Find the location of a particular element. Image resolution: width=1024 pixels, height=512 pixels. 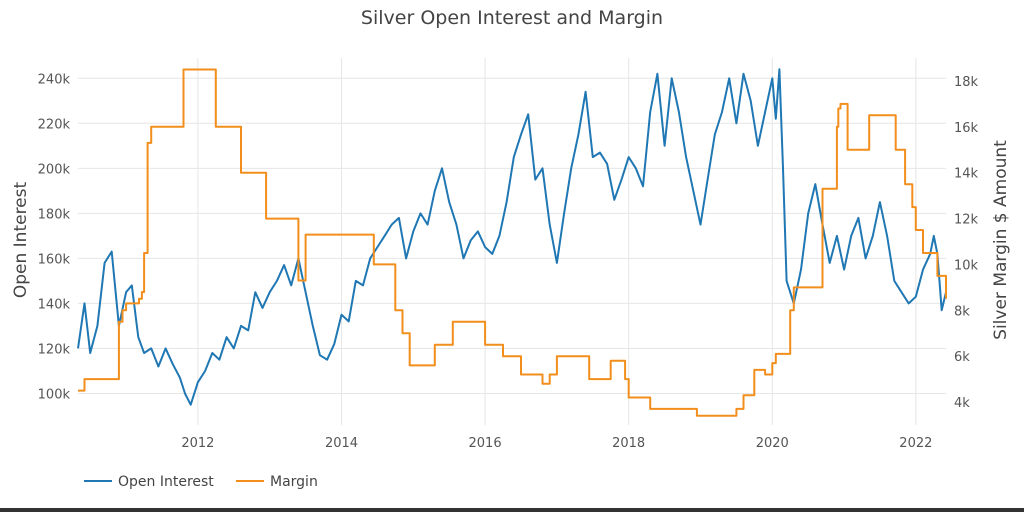

x-tick-label: 2018 is located at coordinates (628, 443).